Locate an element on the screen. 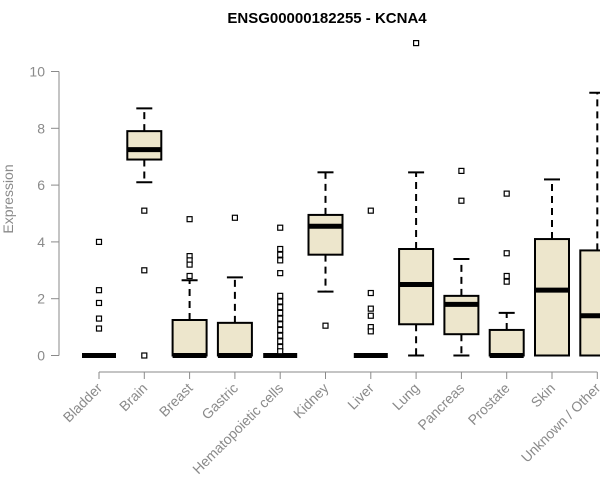 The image size is (600, 500). x-tick-label: Breast is located at coordinates (176, 400).